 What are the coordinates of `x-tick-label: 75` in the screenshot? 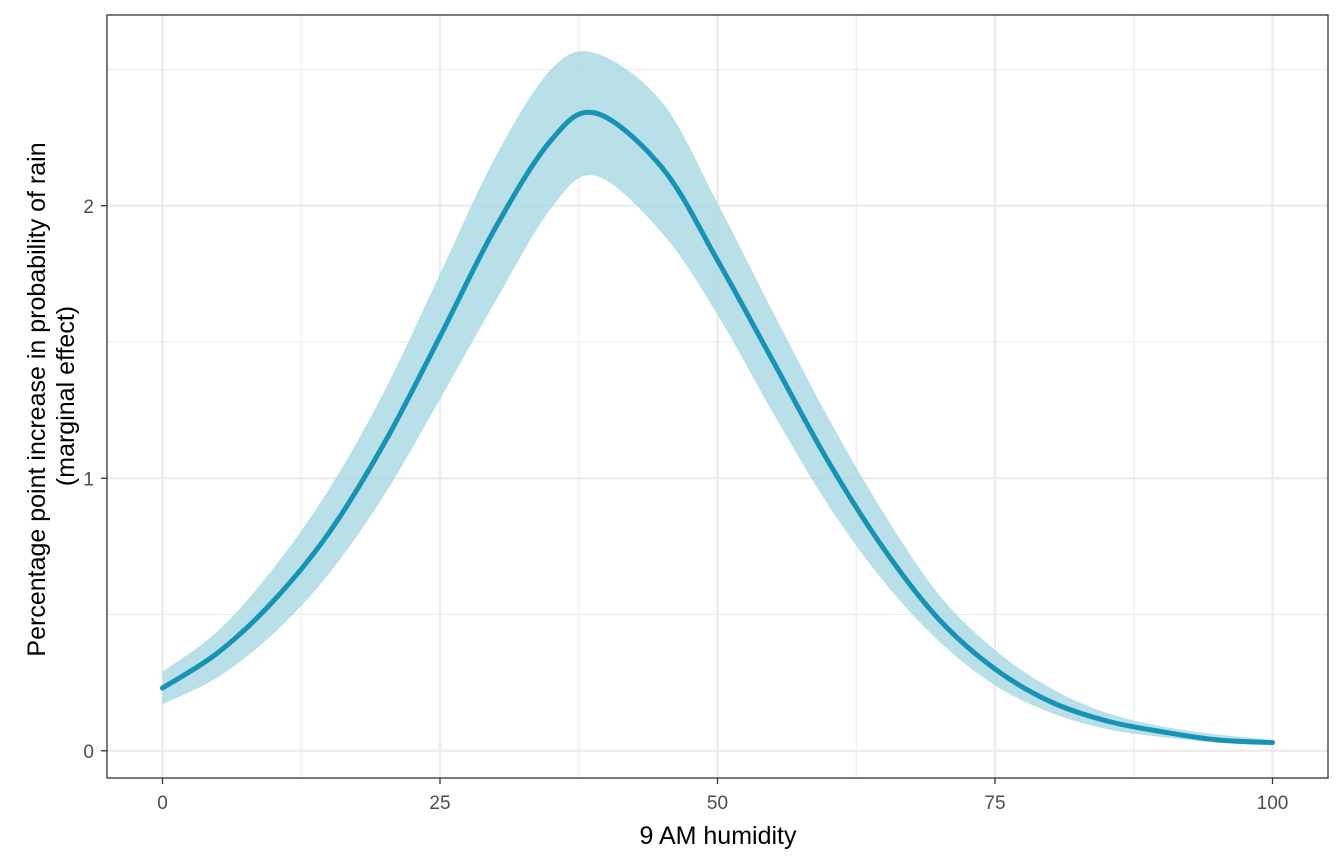 It's located at (994, 803).